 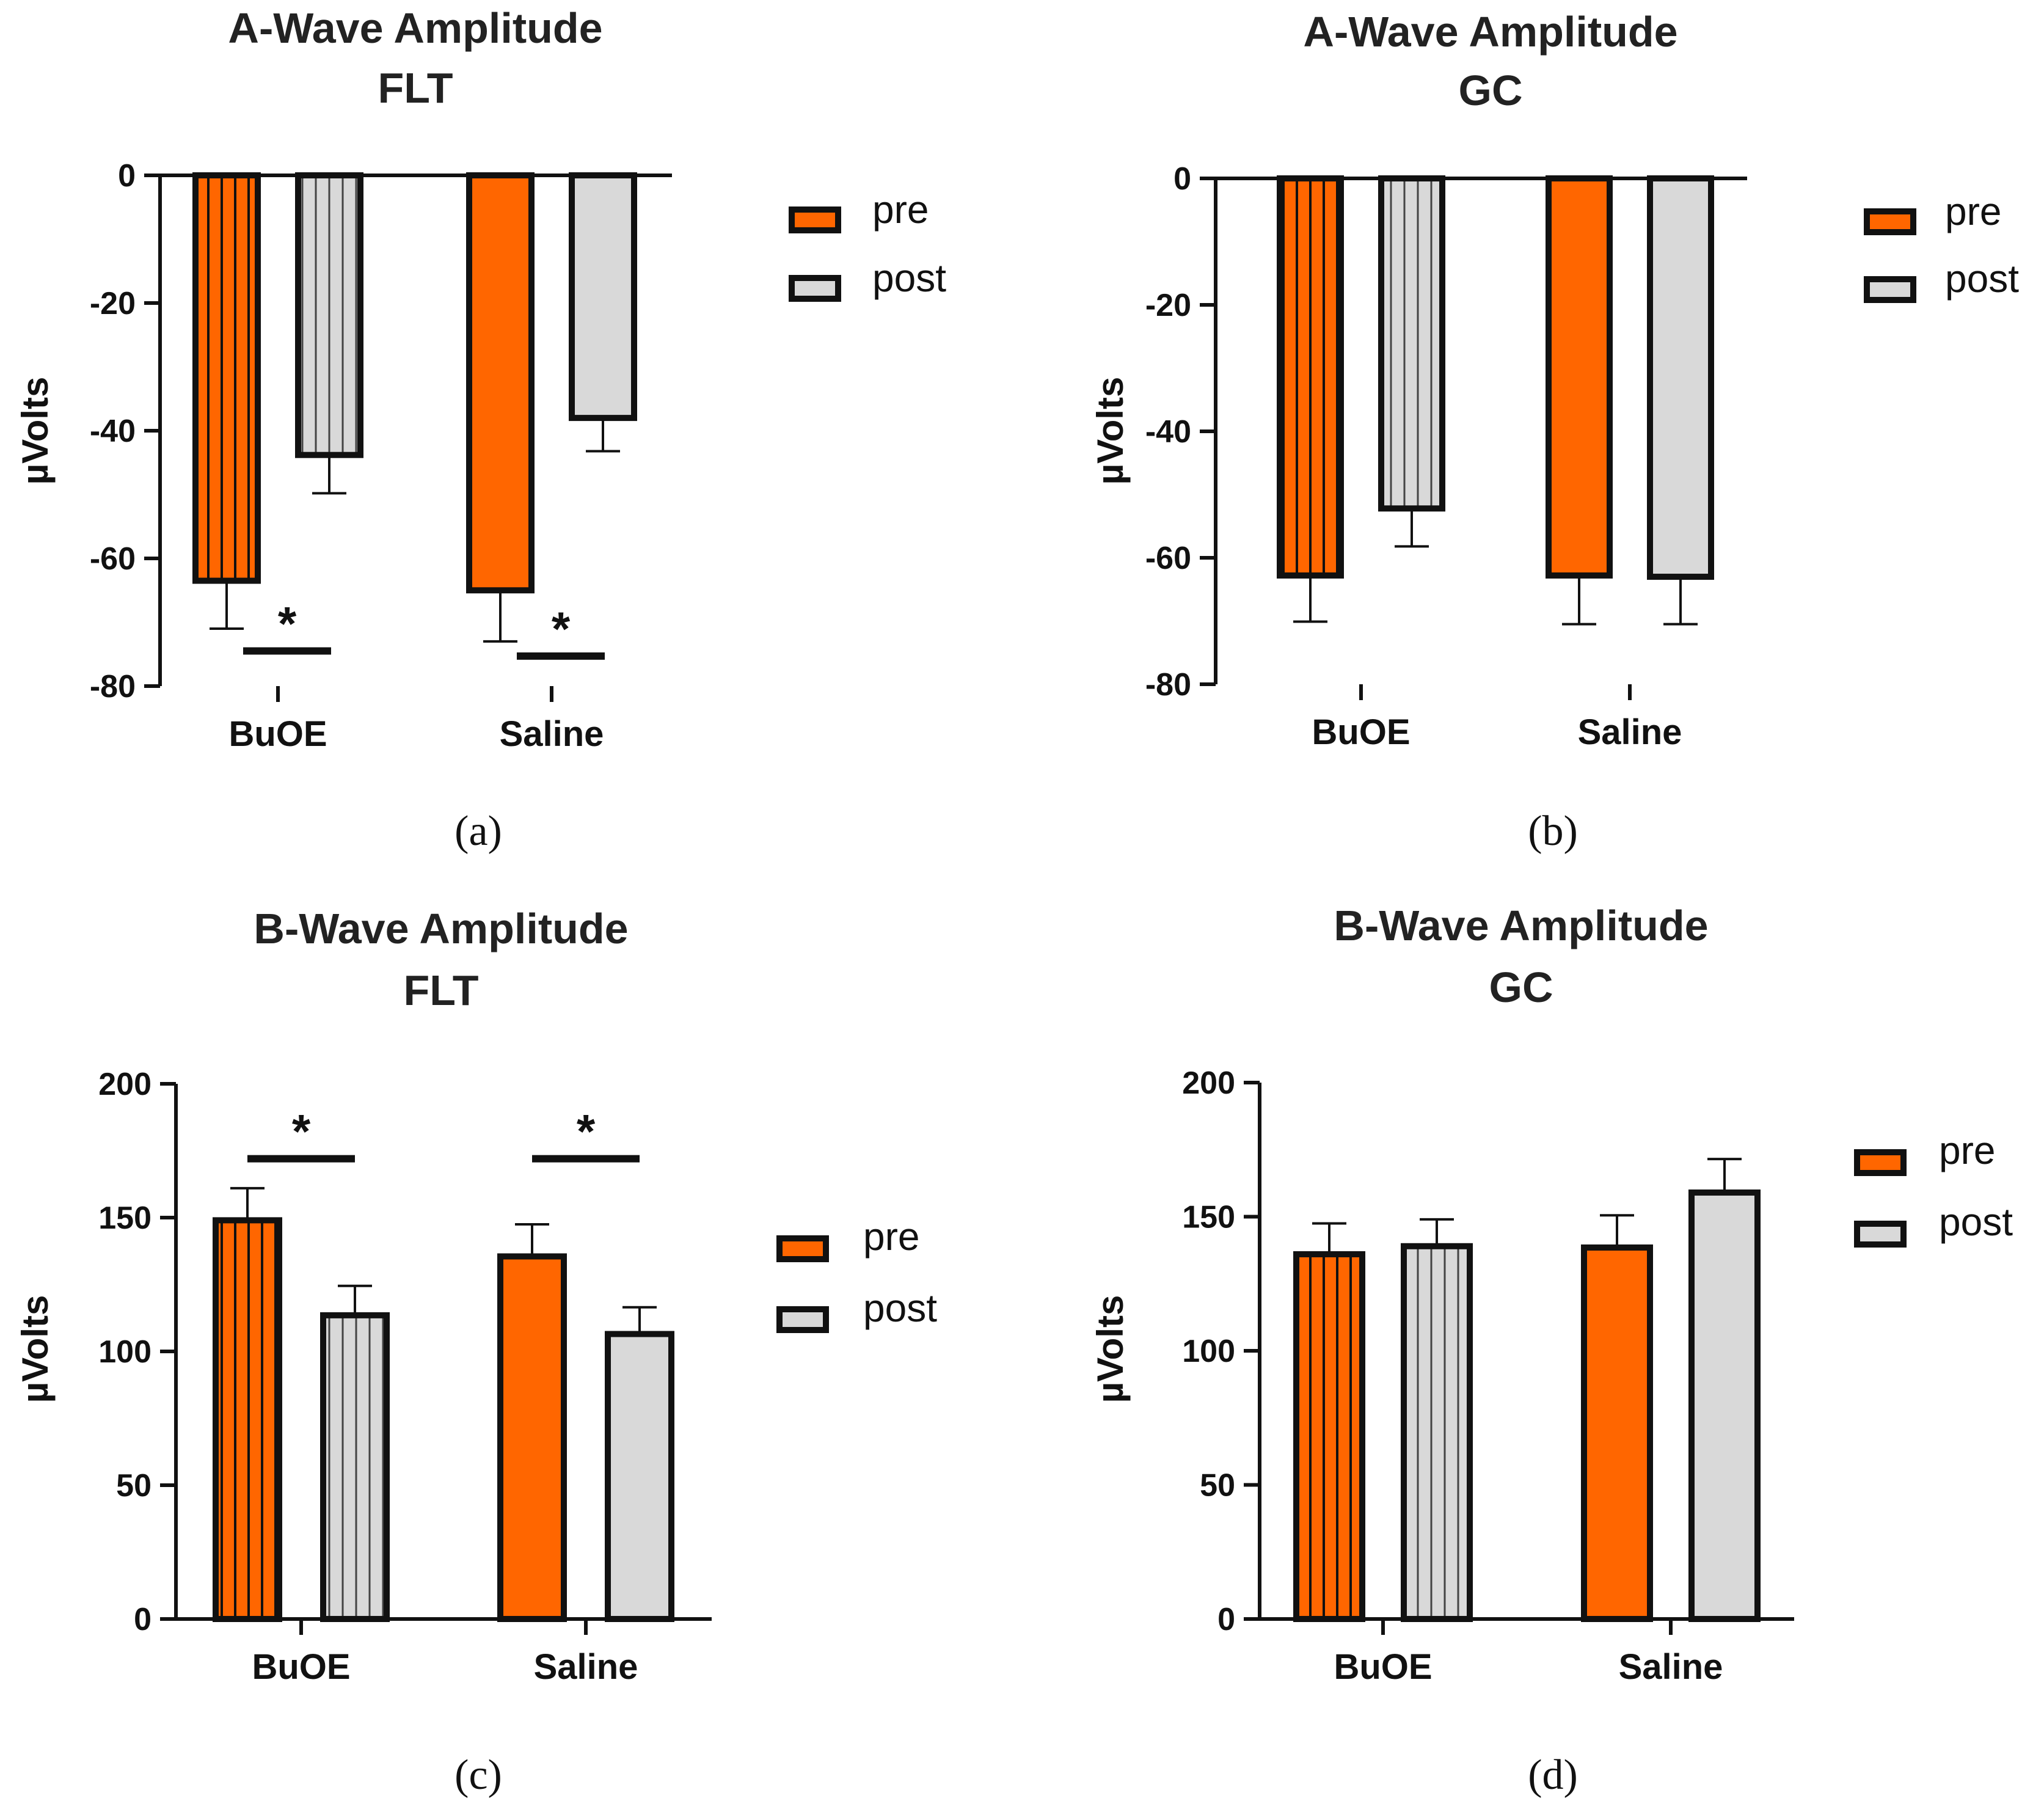 I want to click on panel-label: (a), so click(x=478, y=831).